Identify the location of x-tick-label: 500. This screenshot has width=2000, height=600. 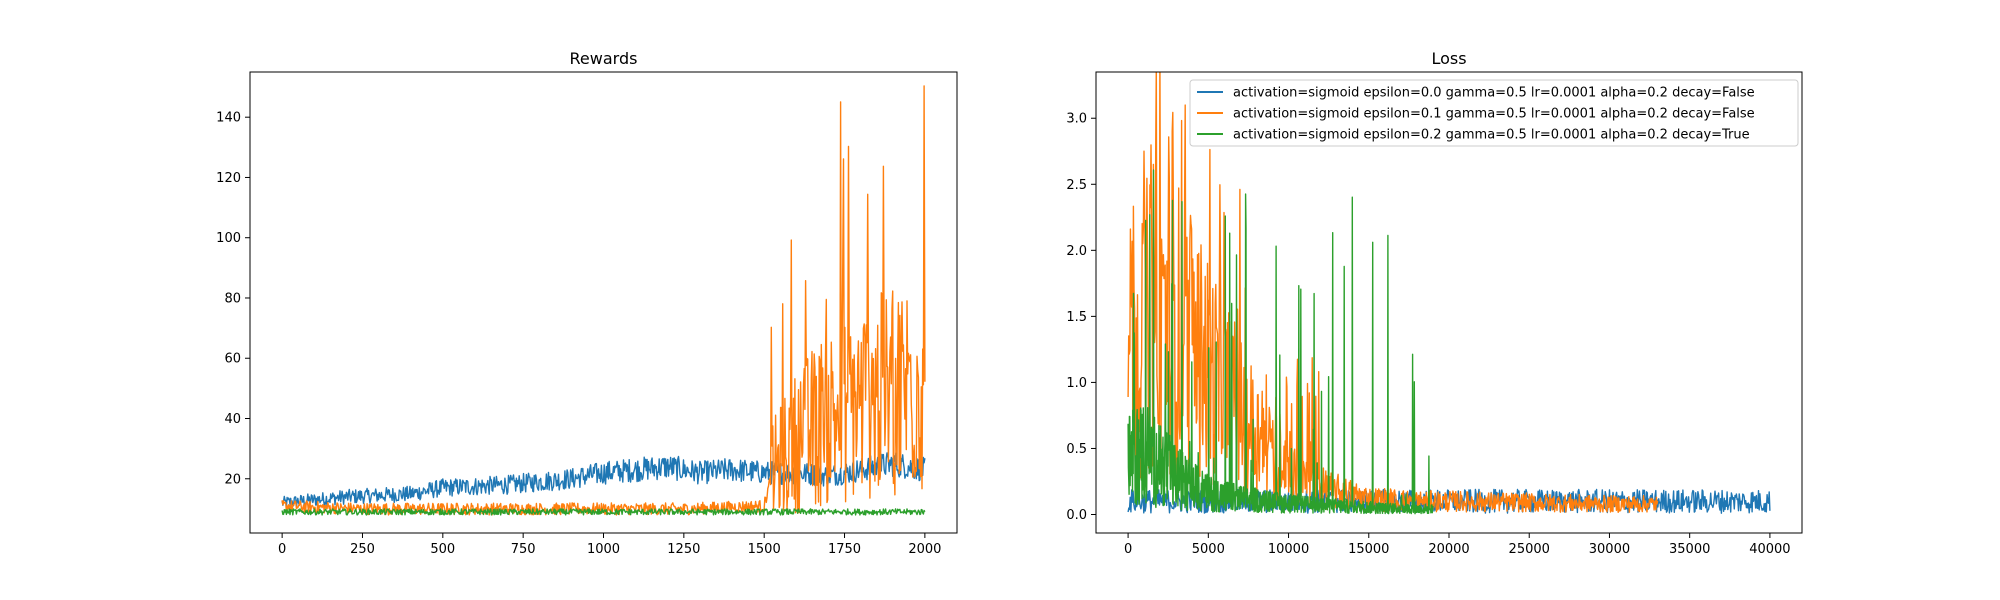
(442, 549).